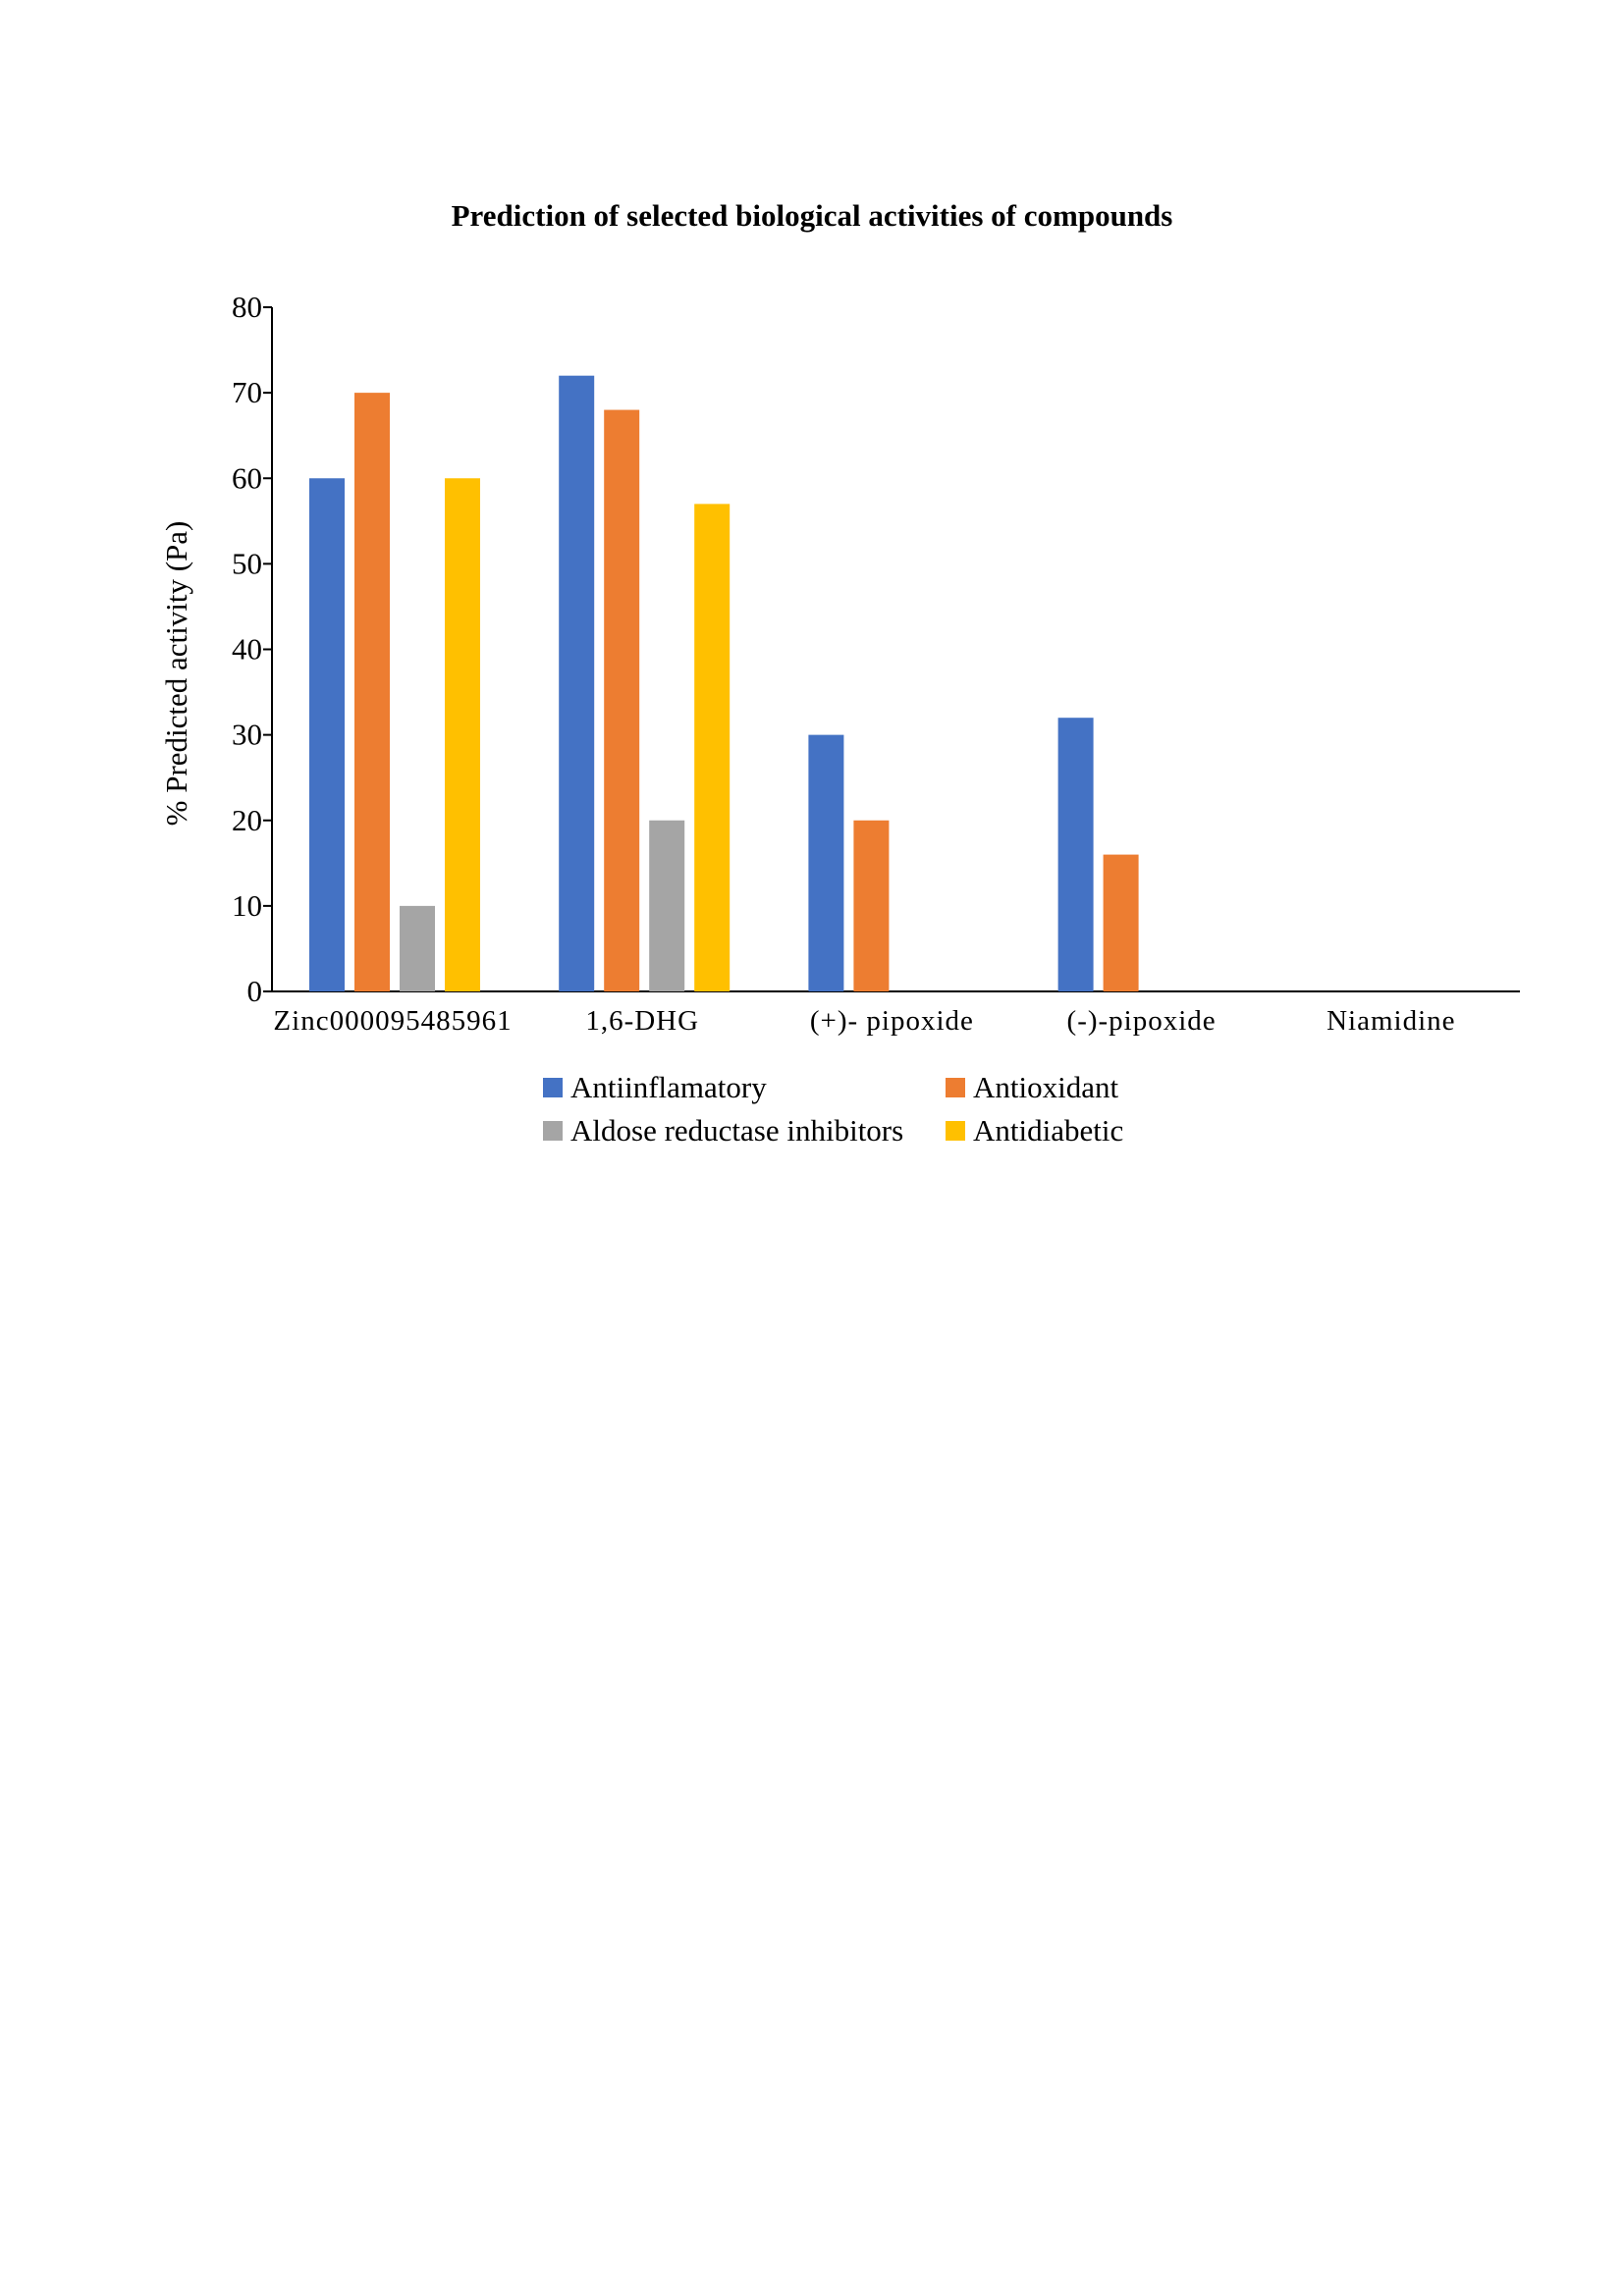 The image size is (1624, 2296). Describe the element at coordinates (1048, 1130) in the screenshot. I see `legend-label: Antidiabetic` at that location.